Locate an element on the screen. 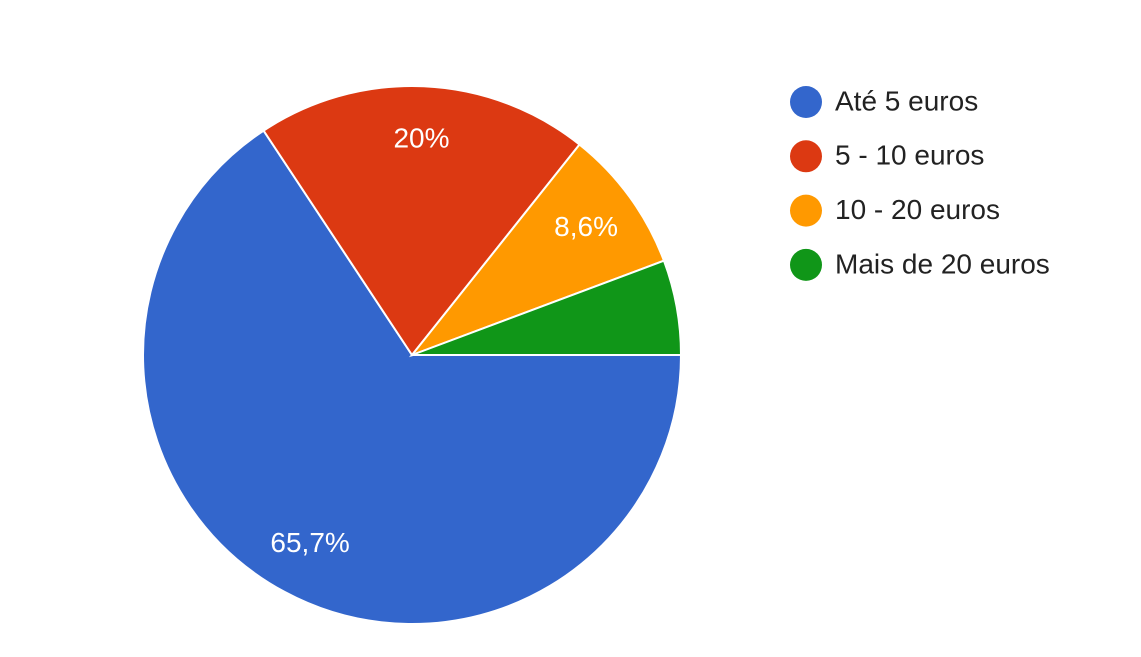 This screenshot has width=1141, height=657. legend-label: Até 5 euros is located at coordinates (906, 100).